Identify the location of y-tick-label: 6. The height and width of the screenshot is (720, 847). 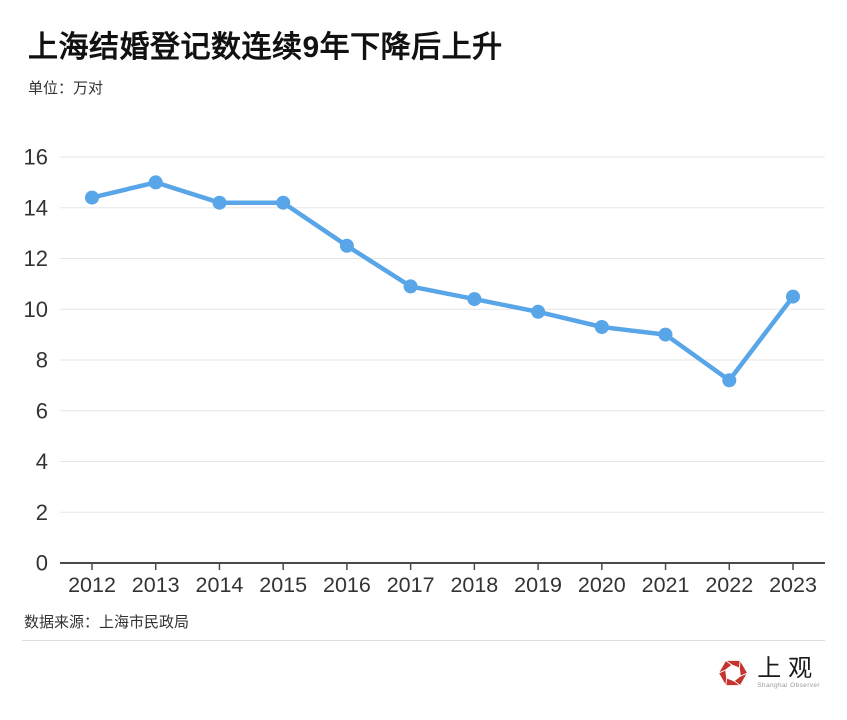
(42, 410).